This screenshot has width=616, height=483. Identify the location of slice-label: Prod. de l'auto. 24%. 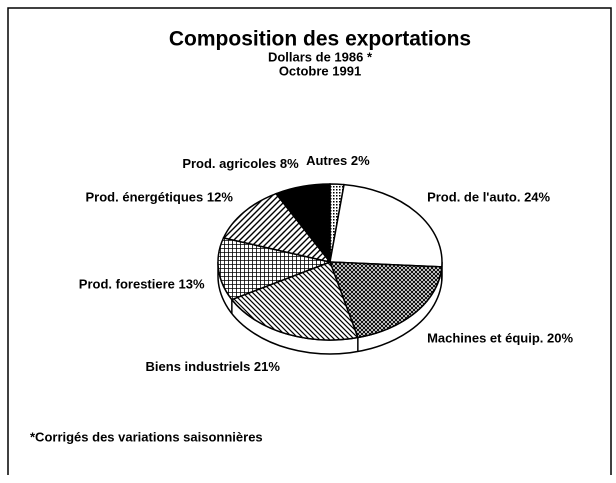
(488, 197).